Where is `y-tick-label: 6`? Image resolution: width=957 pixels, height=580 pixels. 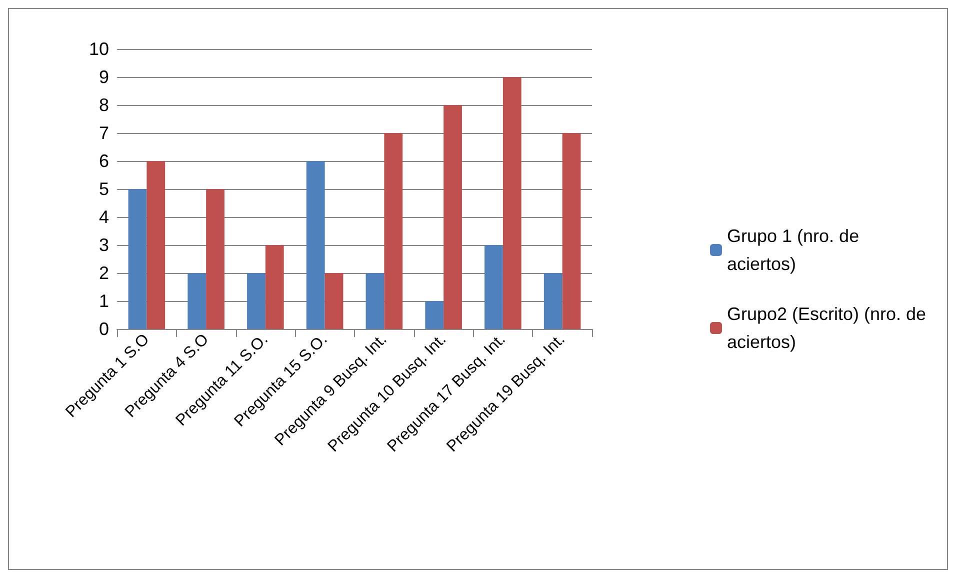
y-tick-label: 6 is located at coordinates (103, 161).